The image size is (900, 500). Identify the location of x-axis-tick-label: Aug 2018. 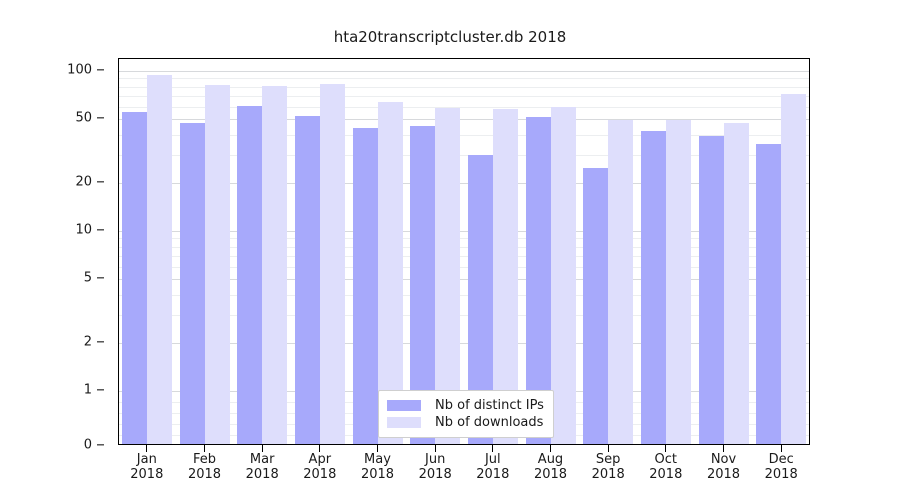
(550, 467).